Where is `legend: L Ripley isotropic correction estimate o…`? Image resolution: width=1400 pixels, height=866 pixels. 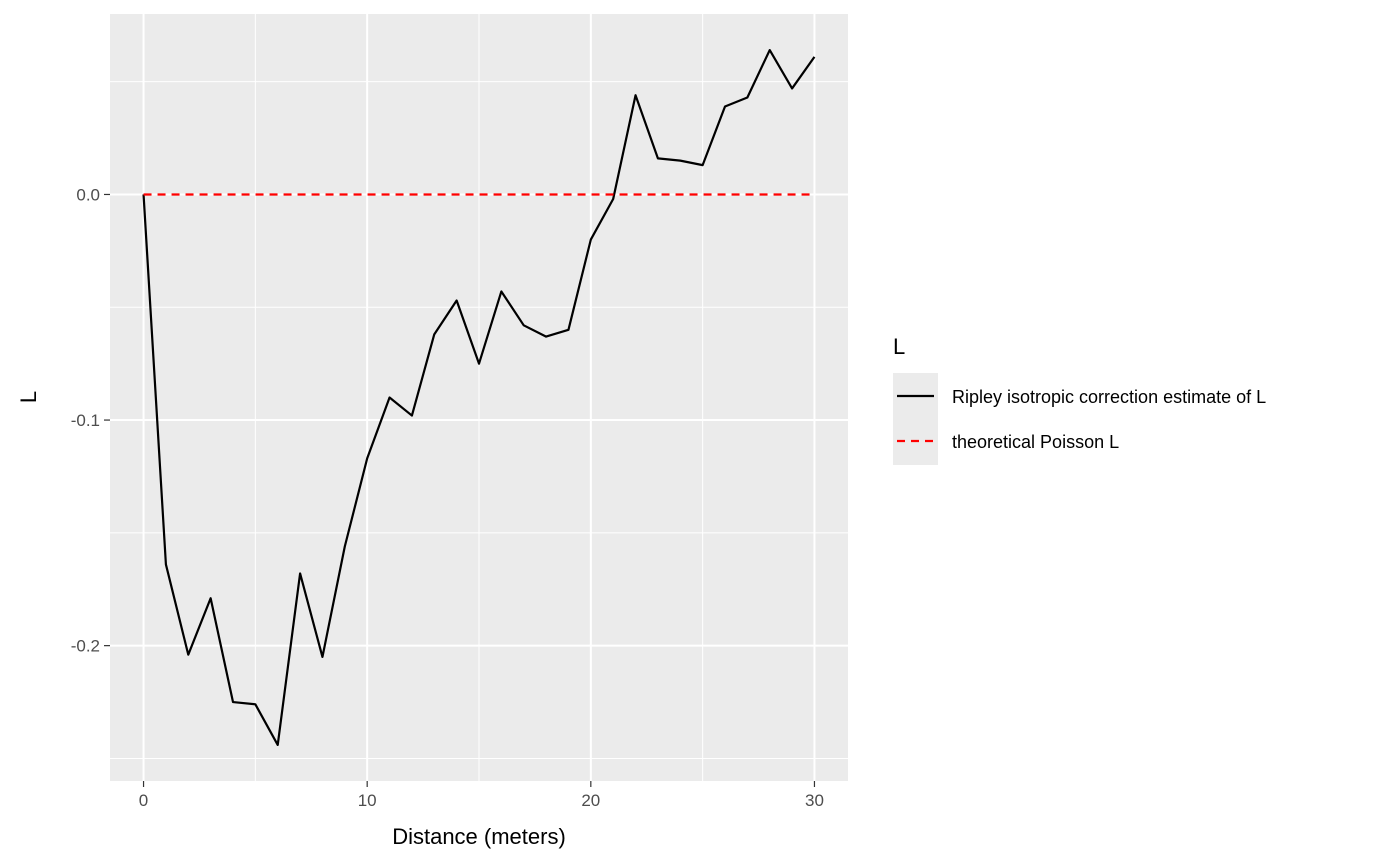
legend: L Ripley isotropic correction estimate o… is located at coordinates (1079, 399).